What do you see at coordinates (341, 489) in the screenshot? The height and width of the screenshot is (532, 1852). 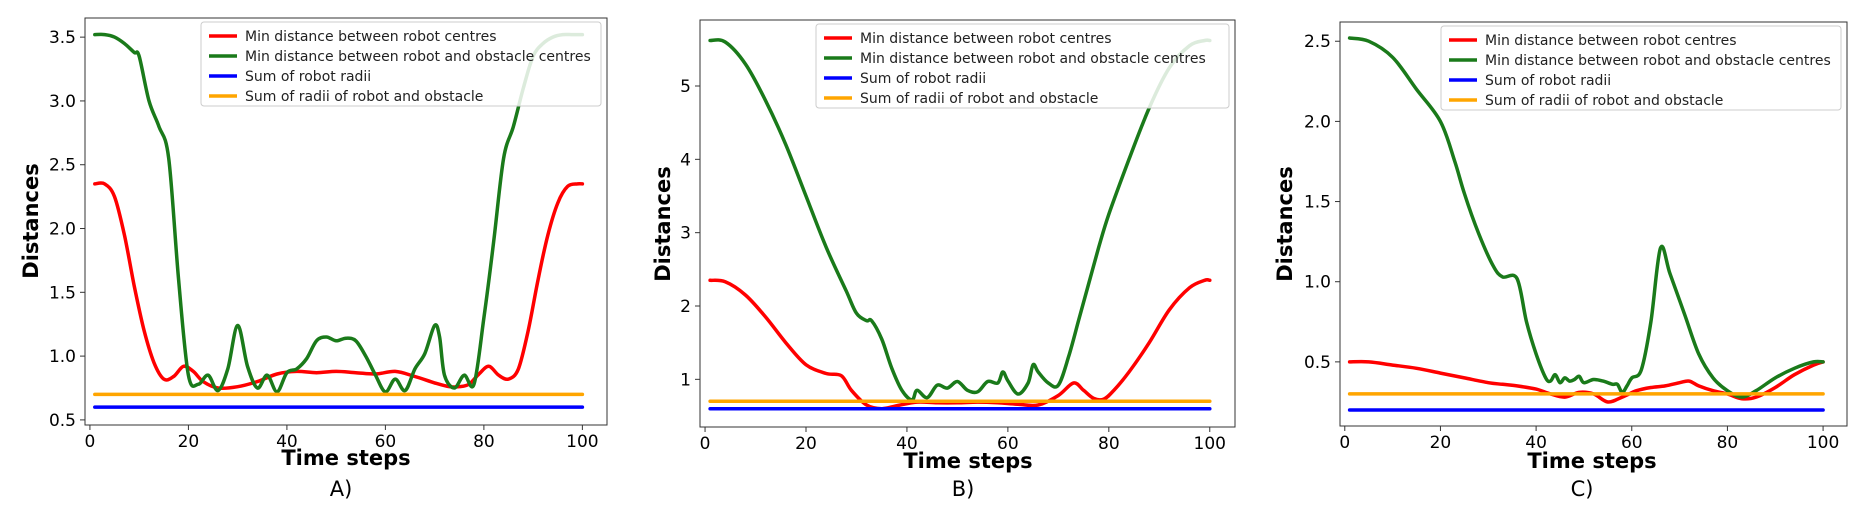 I see `panel-caption: A)` at bounding box center [341, 489].